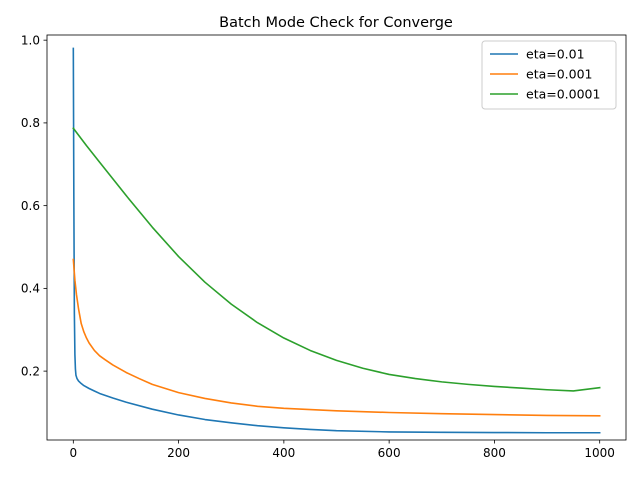  I want to click on y-tick-label: 1.0, so click(30, 40).